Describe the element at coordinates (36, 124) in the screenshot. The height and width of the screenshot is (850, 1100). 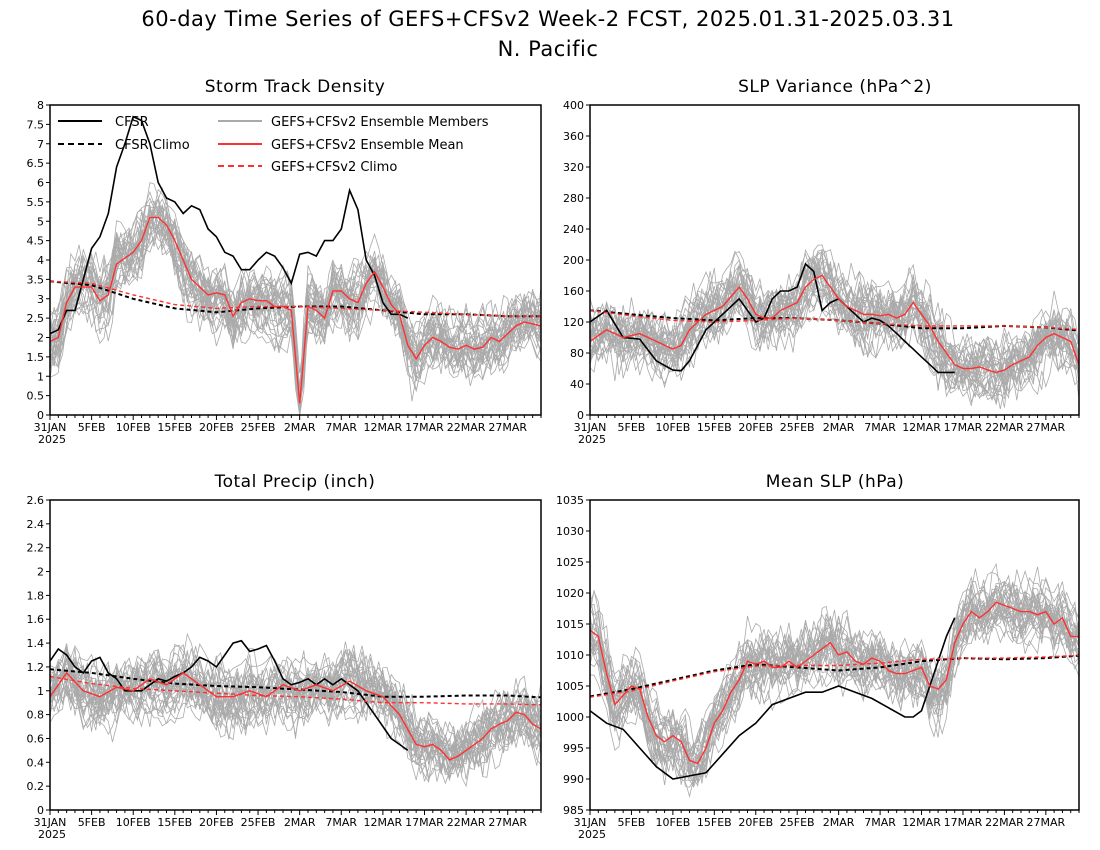
I see `y-tick-label: 7.5` at that location.